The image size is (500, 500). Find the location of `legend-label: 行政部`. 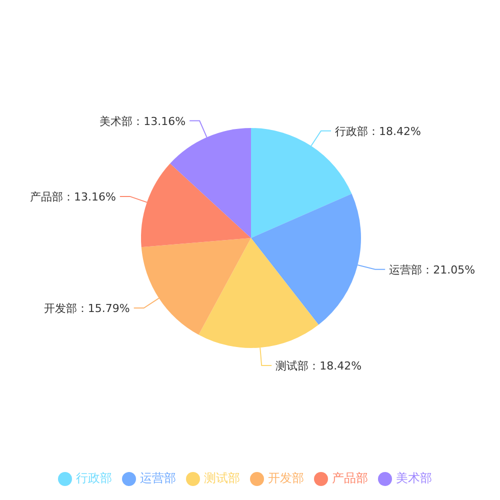

legend-label: 行政部 is located at coordinates (94, 478).